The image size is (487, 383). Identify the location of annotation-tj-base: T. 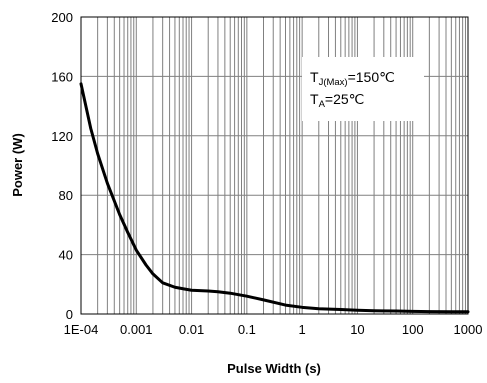
(314, 77).